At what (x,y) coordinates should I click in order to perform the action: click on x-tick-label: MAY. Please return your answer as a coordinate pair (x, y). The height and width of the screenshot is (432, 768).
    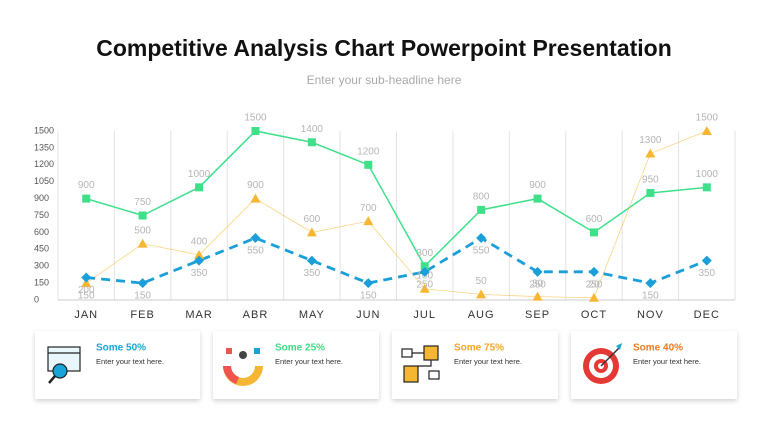
    Looking at the image, I should click on (312, 315).